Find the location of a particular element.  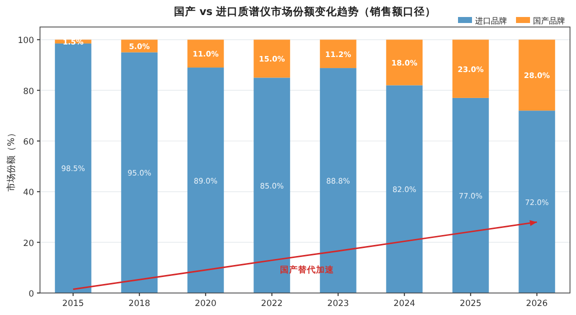

y-tick-label: 0 is located at coordinates (31, 295).